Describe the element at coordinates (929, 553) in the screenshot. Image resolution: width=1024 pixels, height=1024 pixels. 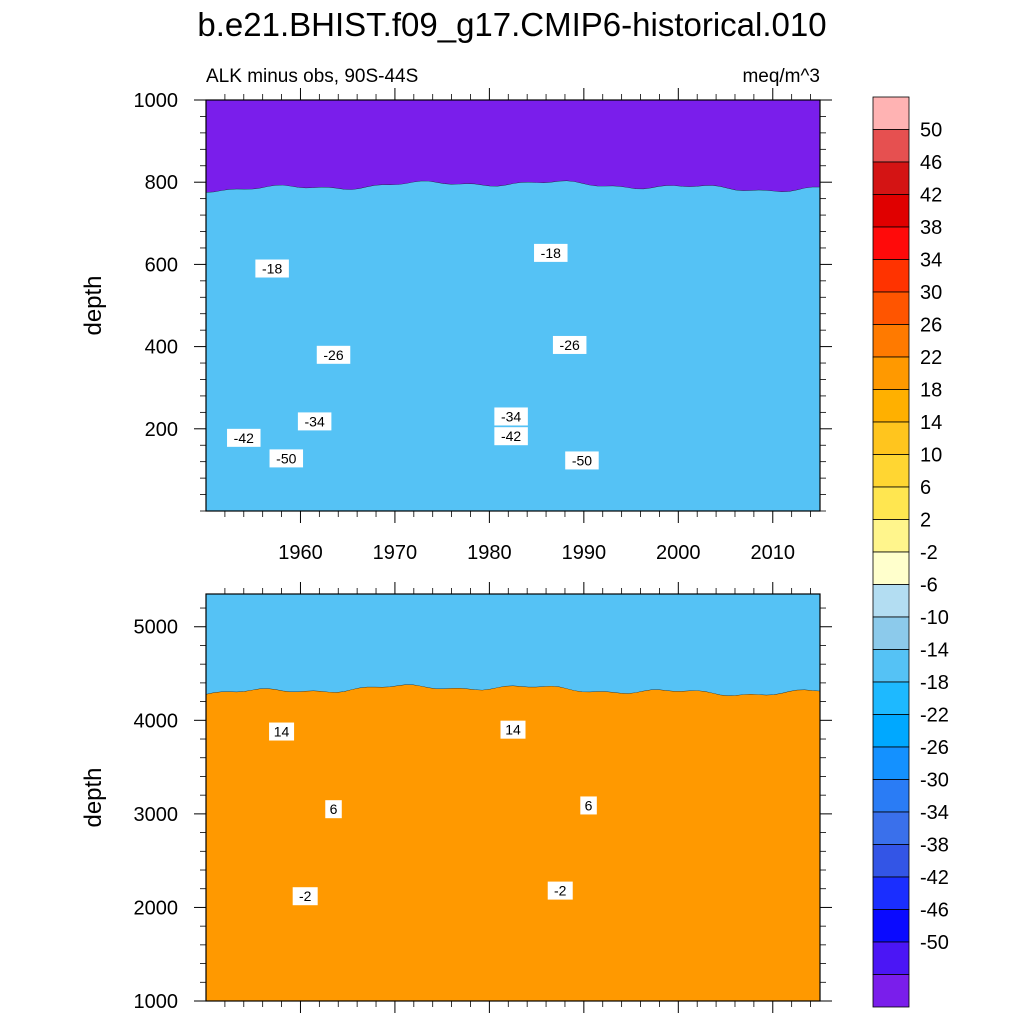
I see `colorbar-label-13: -2` at that location.